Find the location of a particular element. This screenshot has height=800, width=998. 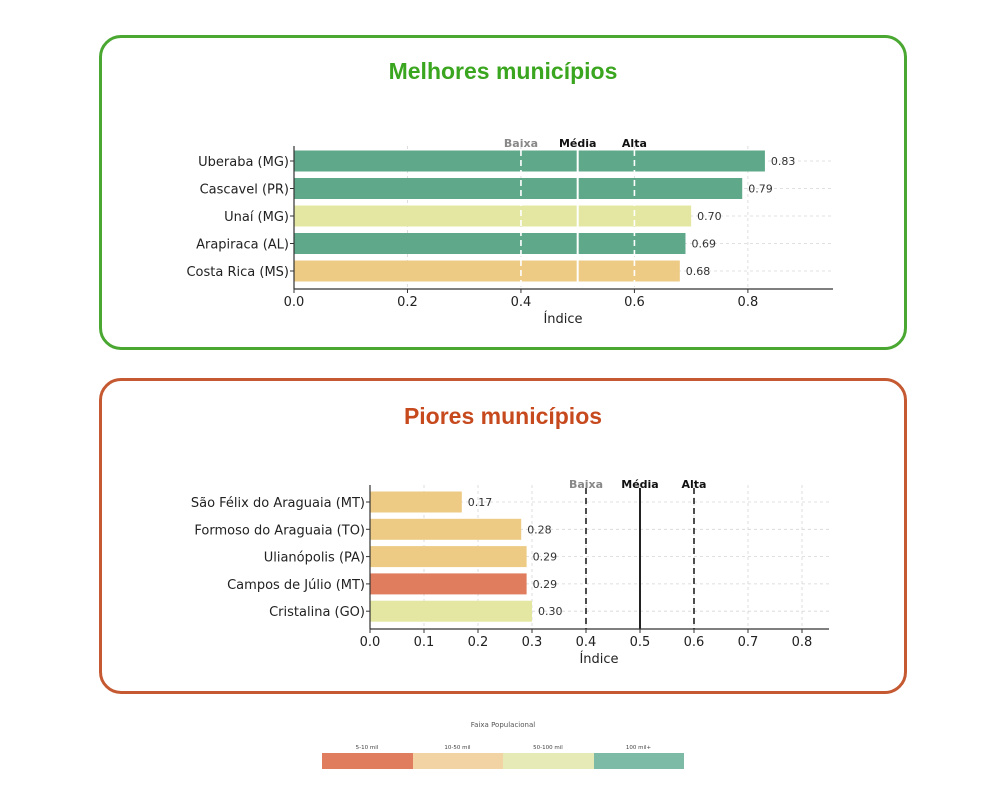

category-label: Campos de Júlio (MT) is located at coordinates (296, 585).